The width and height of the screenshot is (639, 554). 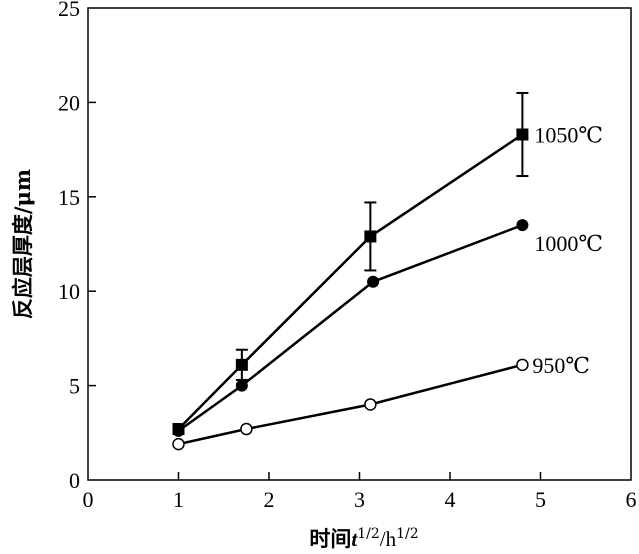 I want to click on x-tick-label: 3, so click(x=359, y=499).